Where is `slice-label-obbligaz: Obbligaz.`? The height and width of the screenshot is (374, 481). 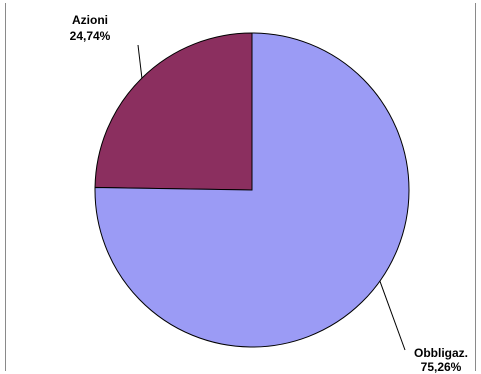
slice-label-obbligaz: Obbligaz. is located at coordinates (441, 353).